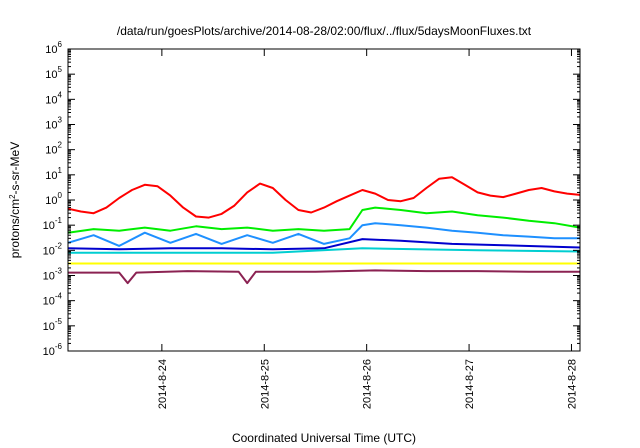 The image size is (640, 448). I want to click on y-tick-label: 10⁻², so click(53, 249).